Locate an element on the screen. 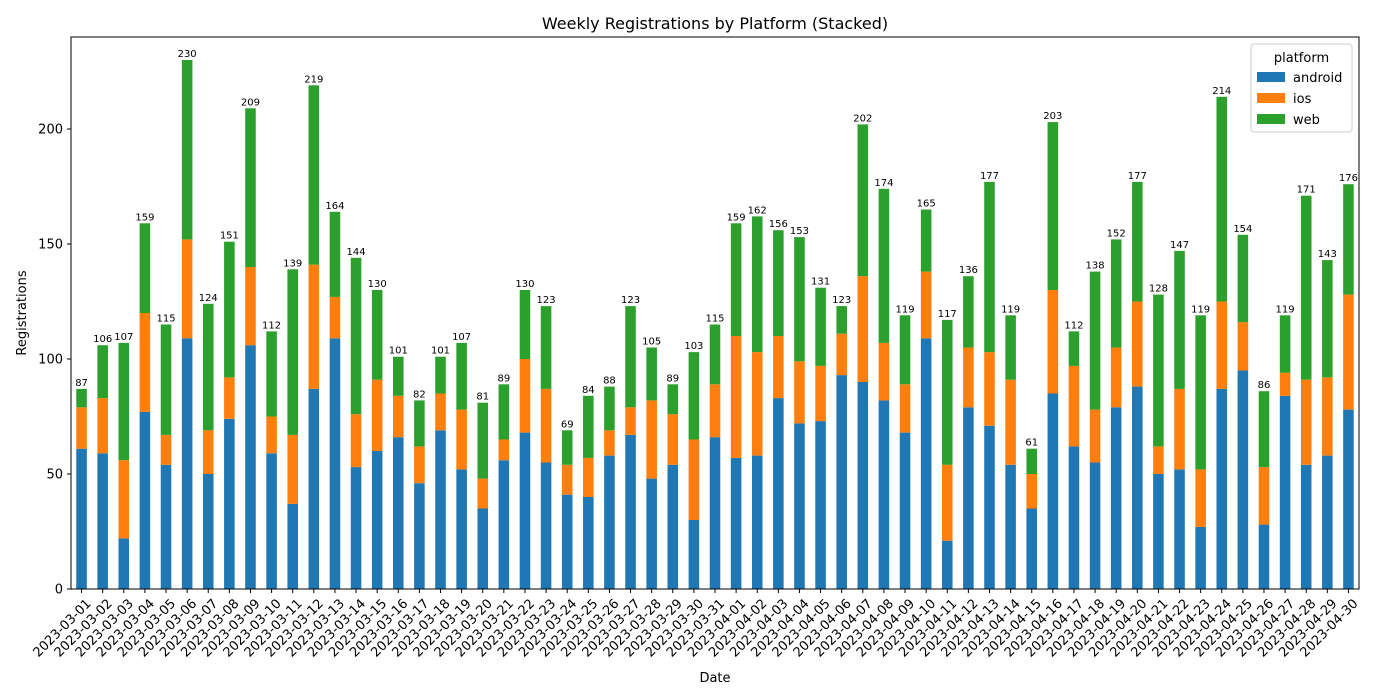 This screenshot has height=700, width=1400. bar-total-label: 123 is located at coordinates (546, 300).